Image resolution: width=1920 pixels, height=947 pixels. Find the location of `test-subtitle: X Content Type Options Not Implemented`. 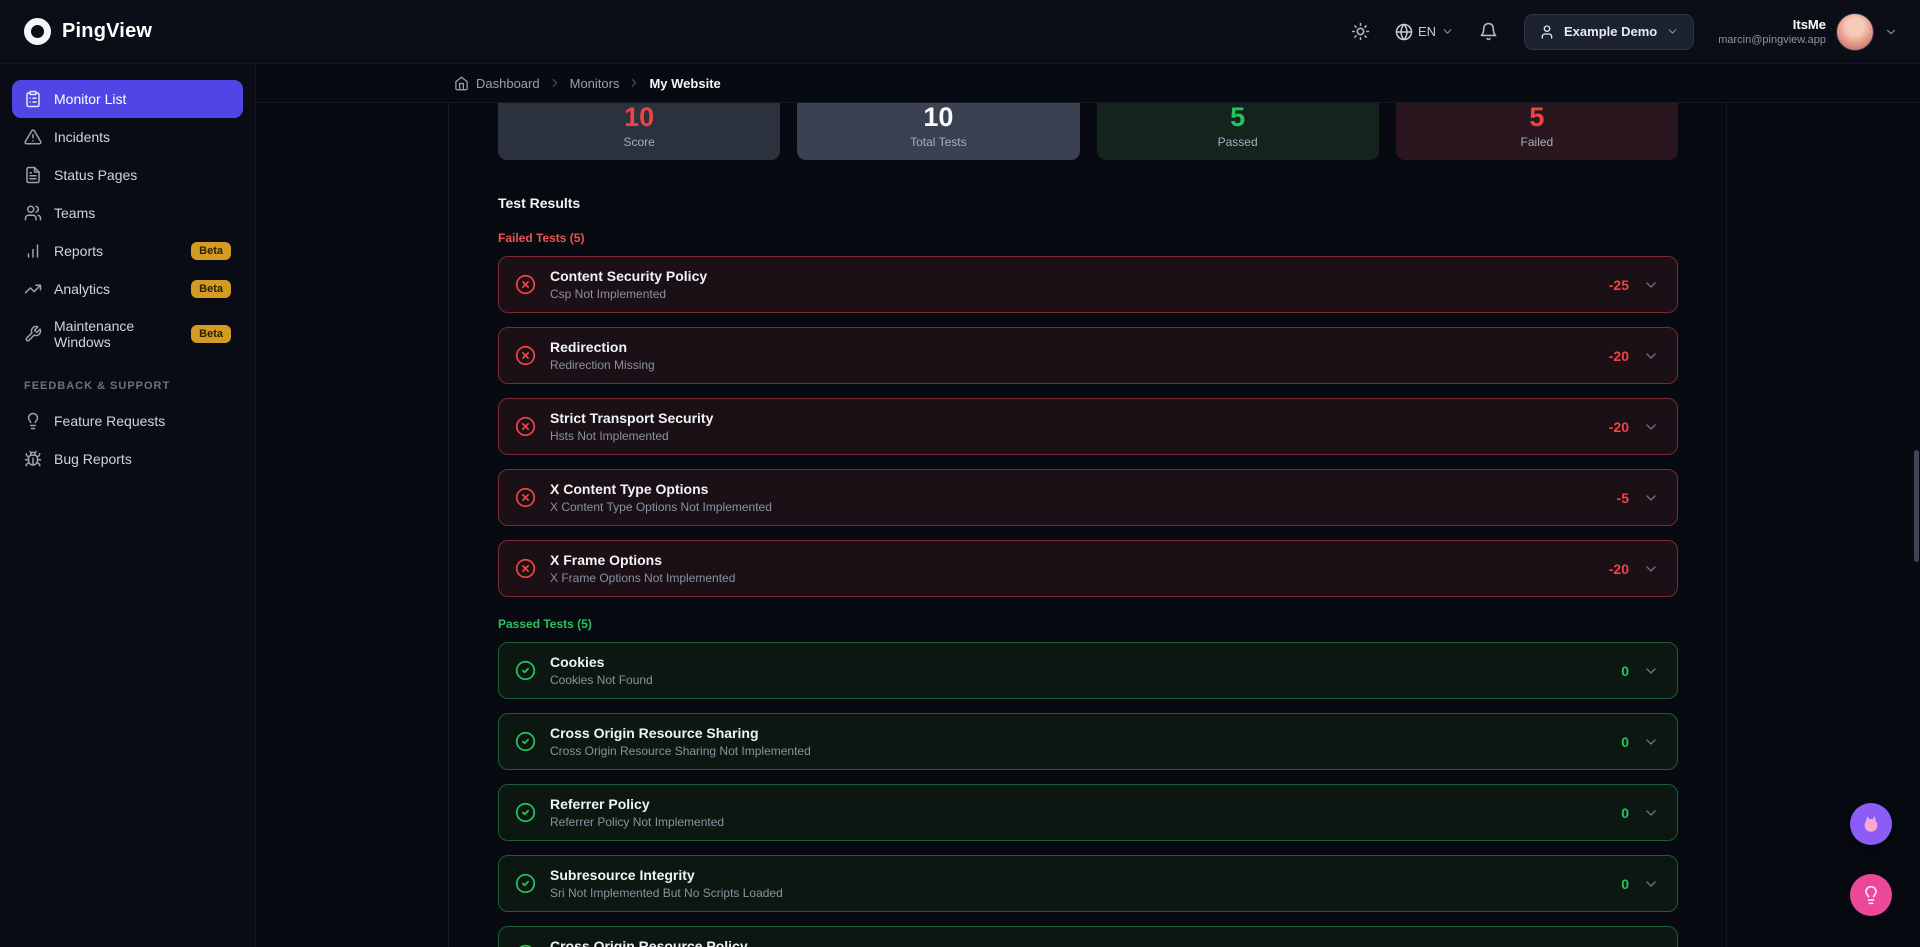

test-subtitle: X Content Type Options Not Implemented is located at coordinates (661, 507).